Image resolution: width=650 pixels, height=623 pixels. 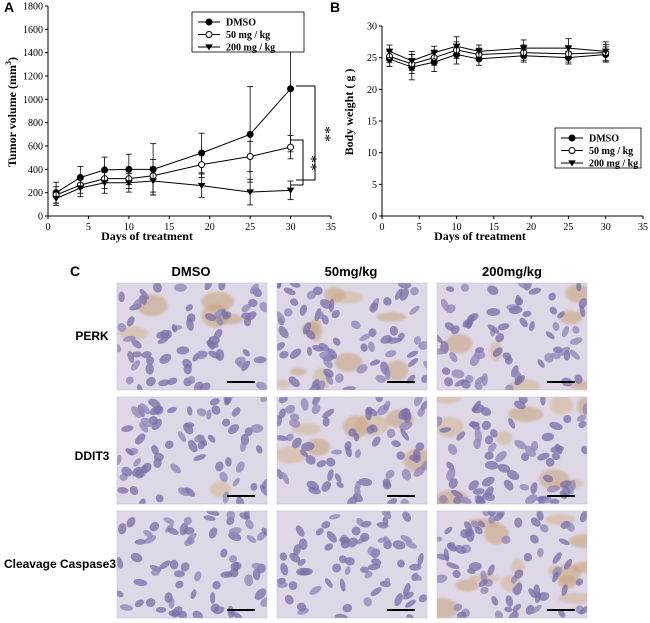 What do you see at coordinates (75, 271) in the screenshot?
I see `panel-c-label: C` at bounding box center [75, 271].